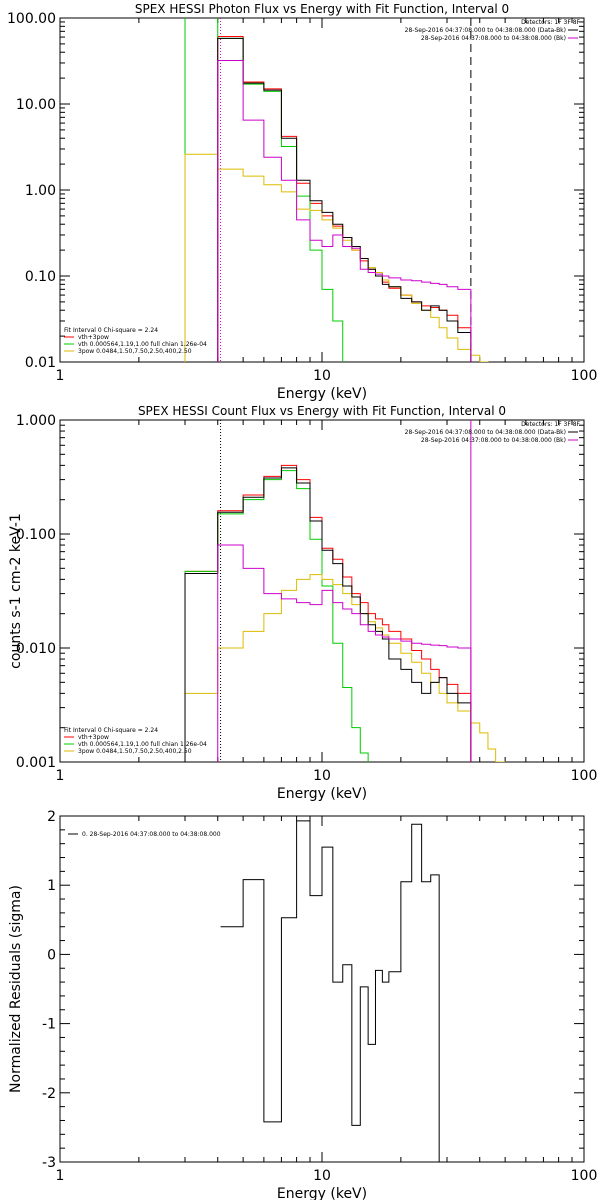  Describe the element at coordinates (40, 277) in the screenshot. I see `y-tick-label: 0.10` at that location.